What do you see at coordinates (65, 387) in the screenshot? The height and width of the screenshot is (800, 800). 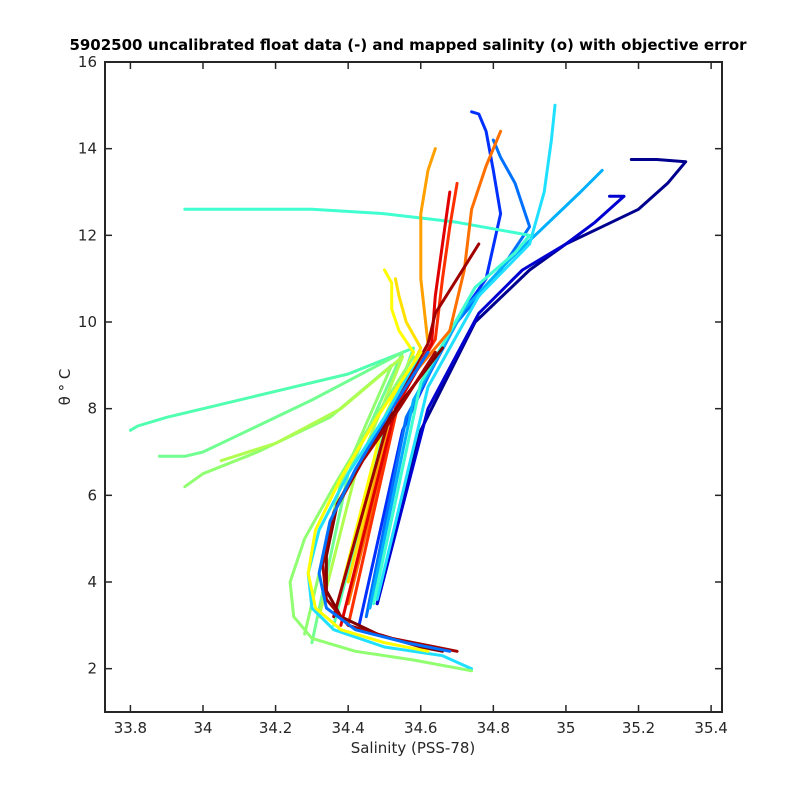 I see `y-axis-label: θ ° C` at bounding box center [65, 387].